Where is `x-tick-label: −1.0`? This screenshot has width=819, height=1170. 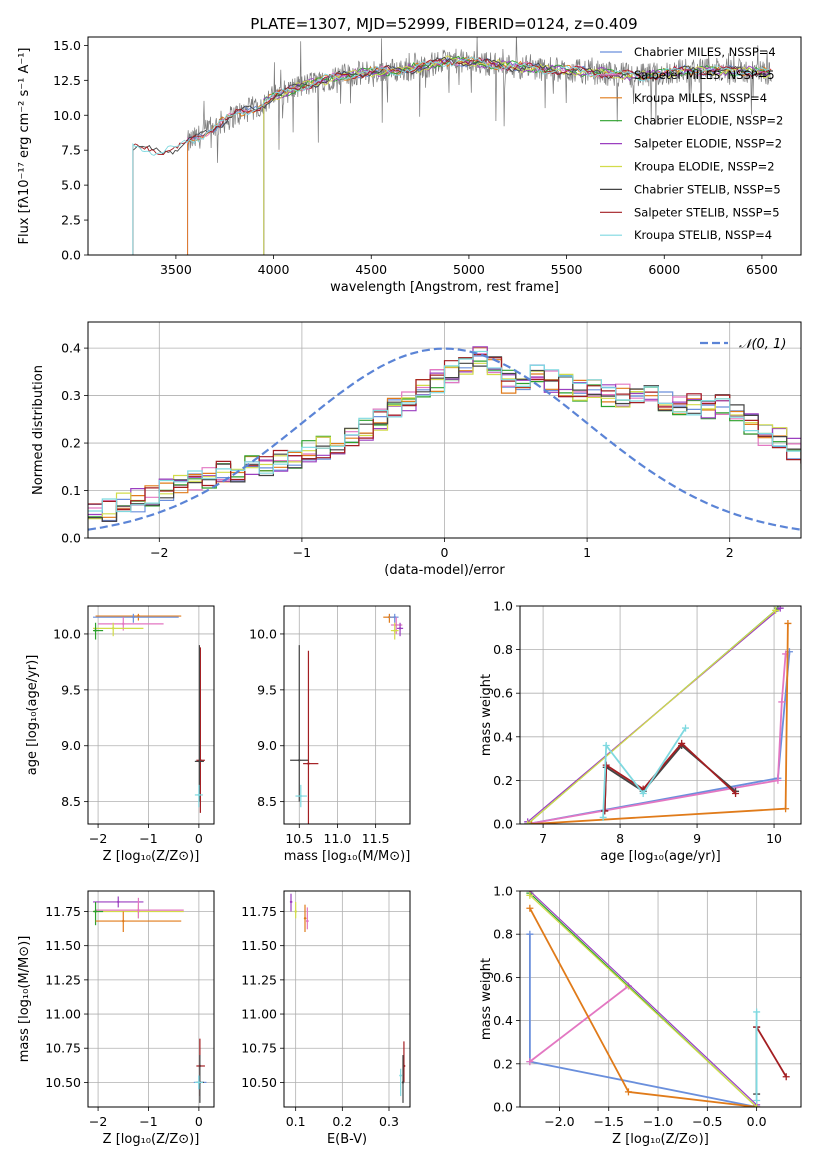 x-tick-label: −1.0 is located at coordinates (658, 1121).